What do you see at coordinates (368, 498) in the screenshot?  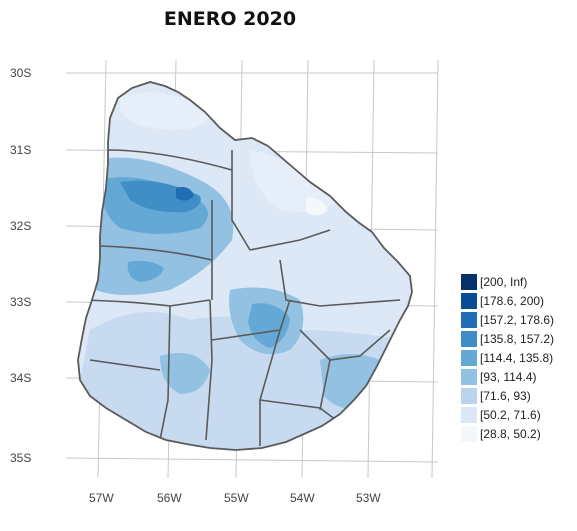 I see `lon-label-53w: 53W` at bounding box center [368, 498].